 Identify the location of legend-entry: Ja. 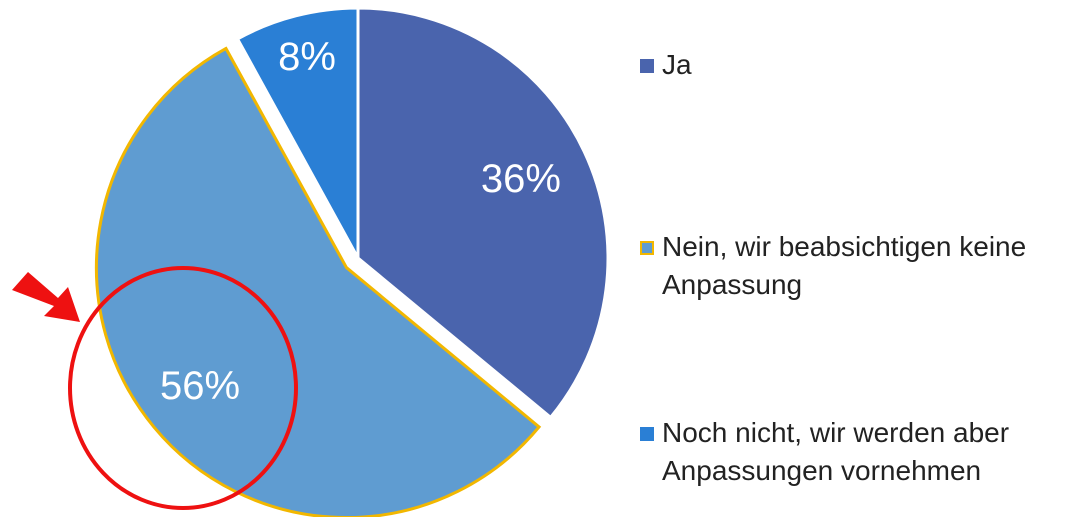
(864, 65).